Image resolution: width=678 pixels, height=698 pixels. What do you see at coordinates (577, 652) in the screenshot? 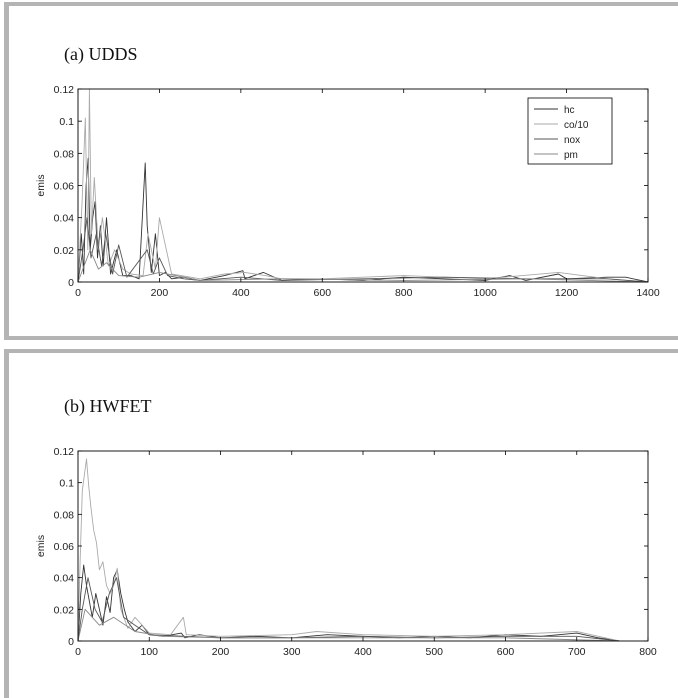
I see `x-tick-label: 700` at bounding box center [577, 652].